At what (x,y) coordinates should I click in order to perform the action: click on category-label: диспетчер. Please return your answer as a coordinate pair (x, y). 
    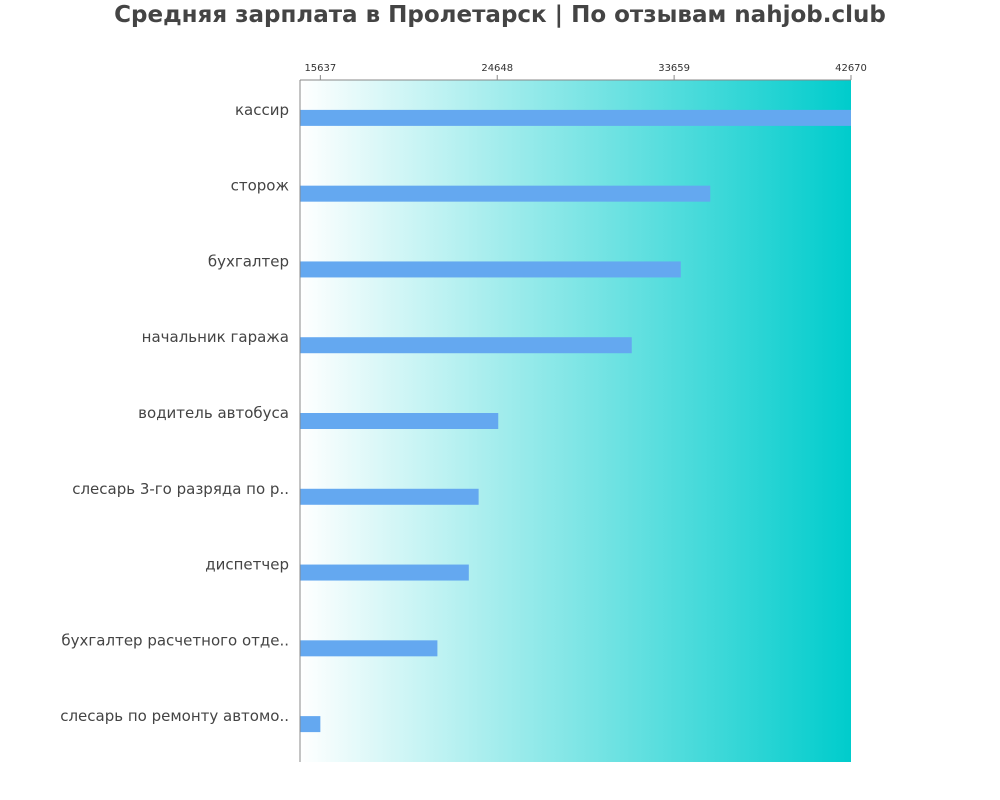
    Looking at the image, I should click on (247, 565).